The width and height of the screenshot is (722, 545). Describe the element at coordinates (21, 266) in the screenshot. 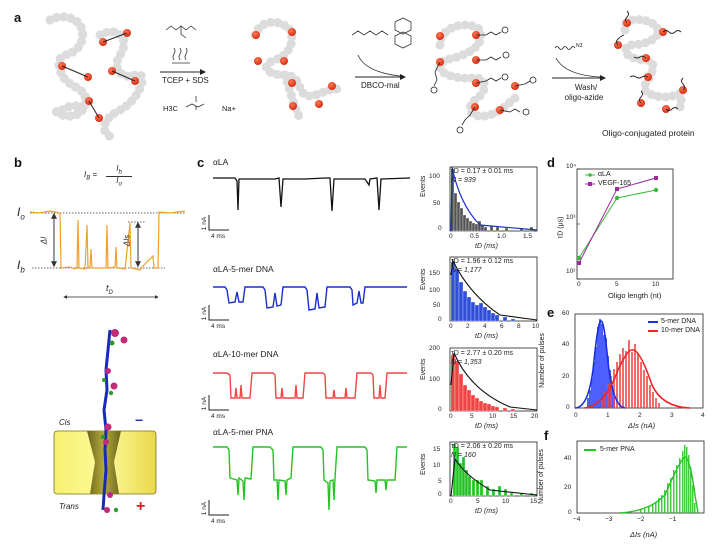

I see `ib-label: Ib` at that location.